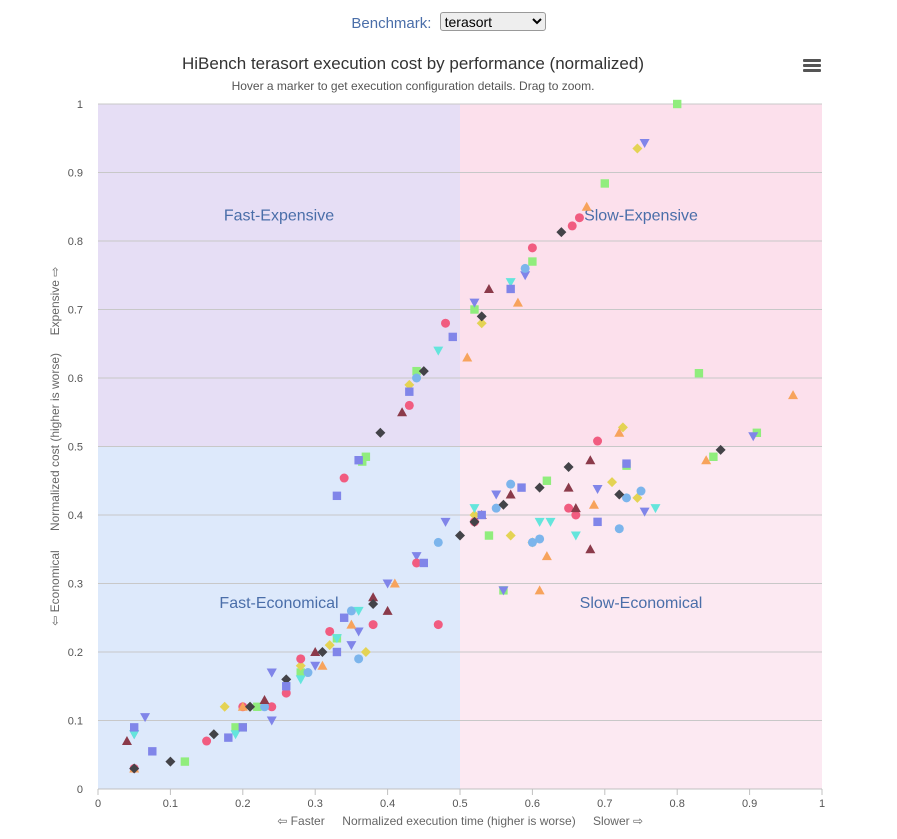  What do you see at coordinates (492, 21) in the screenshot?
I see `benchmark-select: terasort` at bounding box center [492, 21].